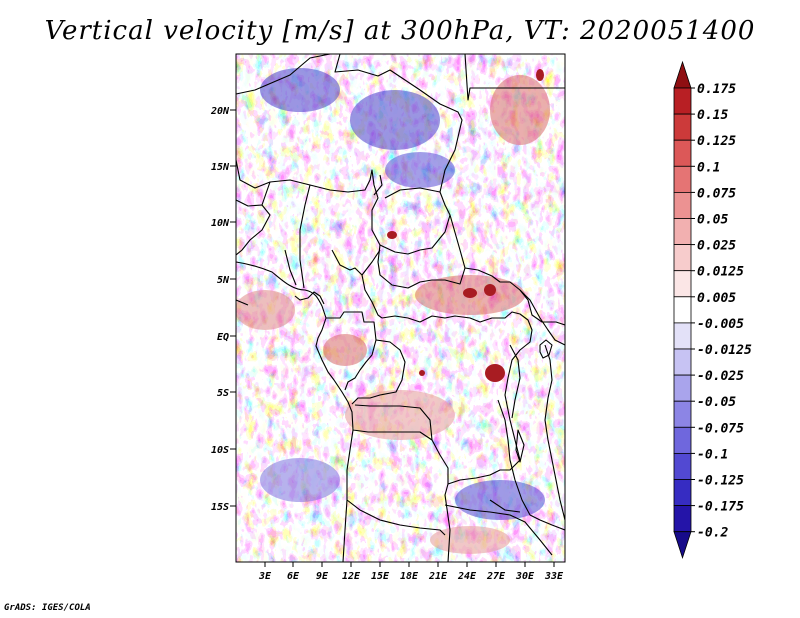 This screenshot has height=618, width=800. What do you see at coordinates (223, 309) in the screenshot?
I see `latitude-axis: 20N 15N 10N 5N EQ 5S 10S 15S` at bounding box center [223, 309].